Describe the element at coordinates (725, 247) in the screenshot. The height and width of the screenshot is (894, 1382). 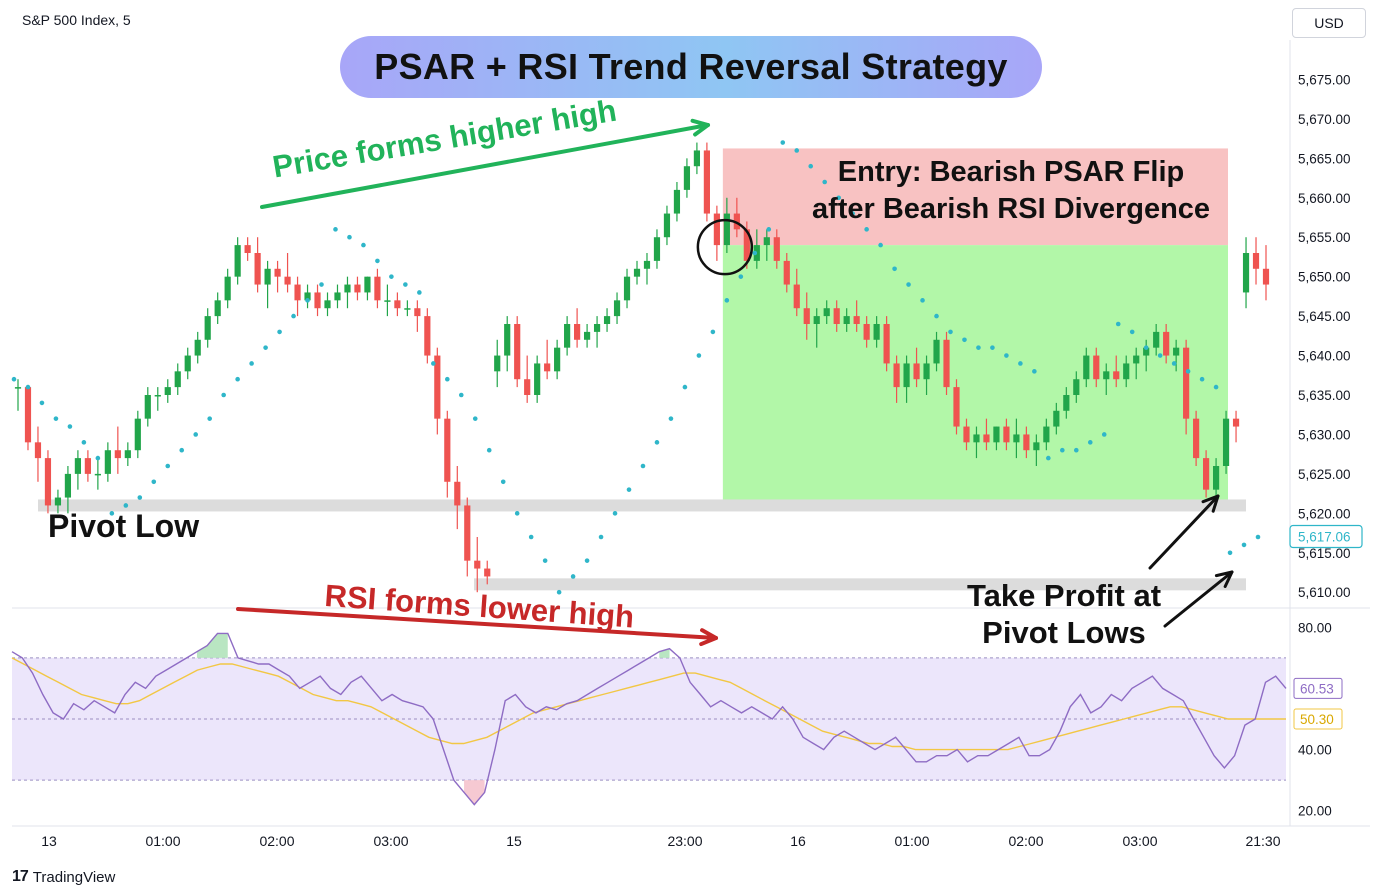
I see `entry-circle-marker` at that location.